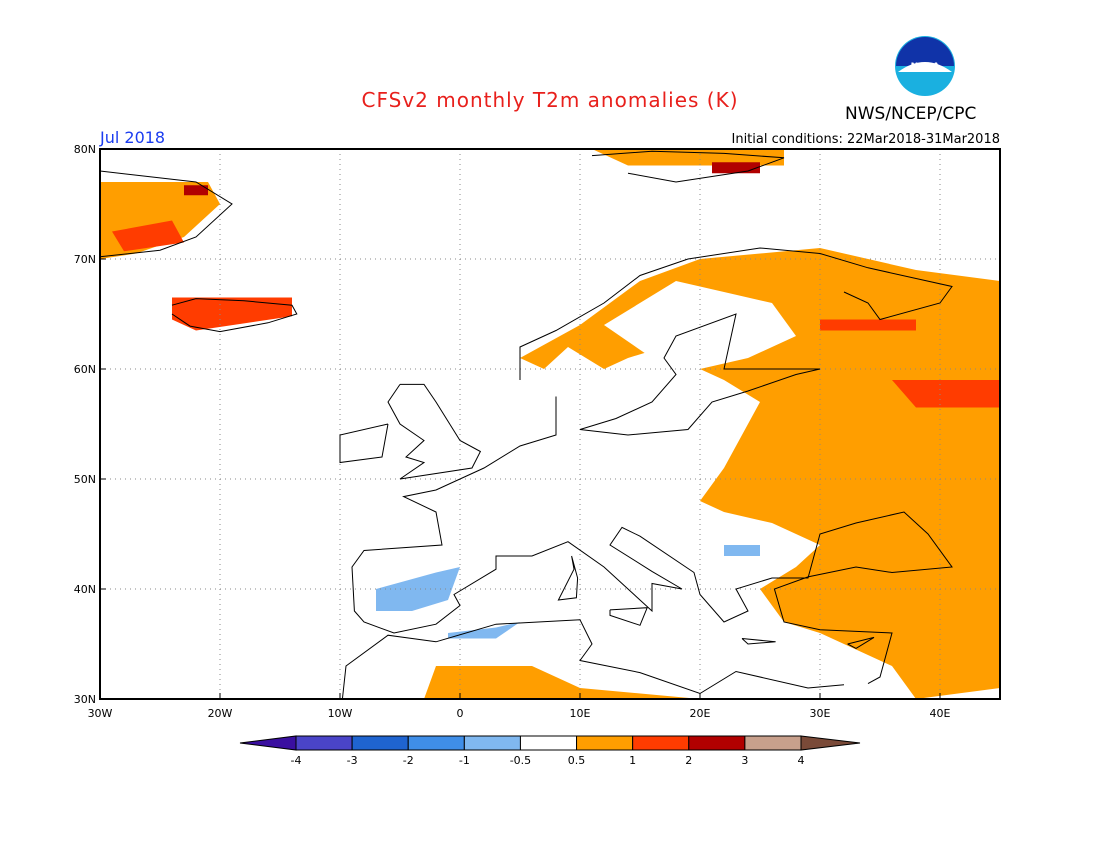 This screenshot has height=850, width=1100. What do you see at coordinates (550, 100) in the screenshot?
I see `chart-title: CFSv2 monthly T2m anomalies (K)` at bounding box center [550, 100].